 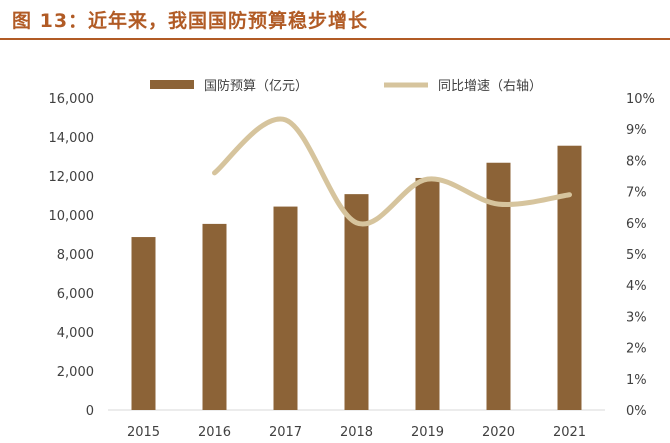 I want to click on legend-bar-label: 国防预算（亿元）, so click(x=256, y=86).